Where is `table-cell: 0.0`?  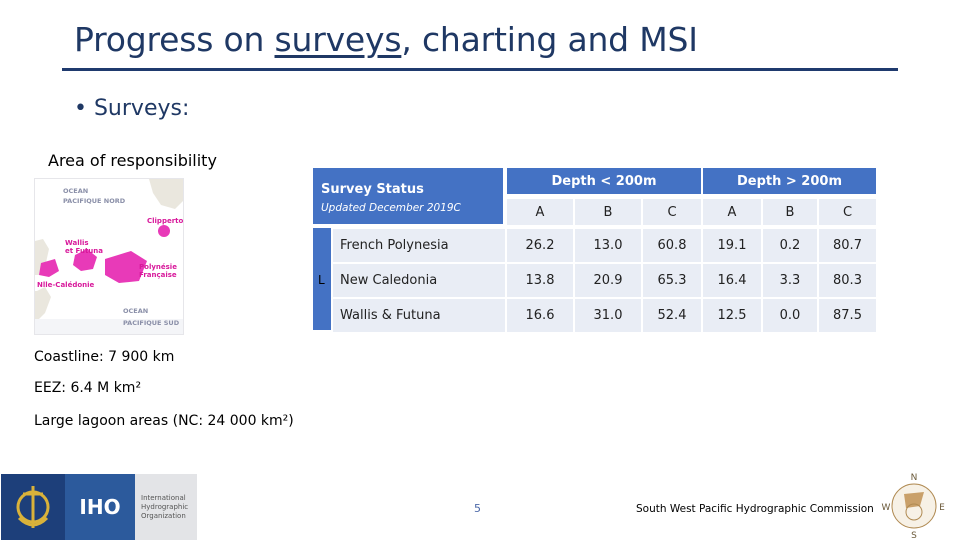 table-cell: 0.0 is located at coordinates (790, 315).